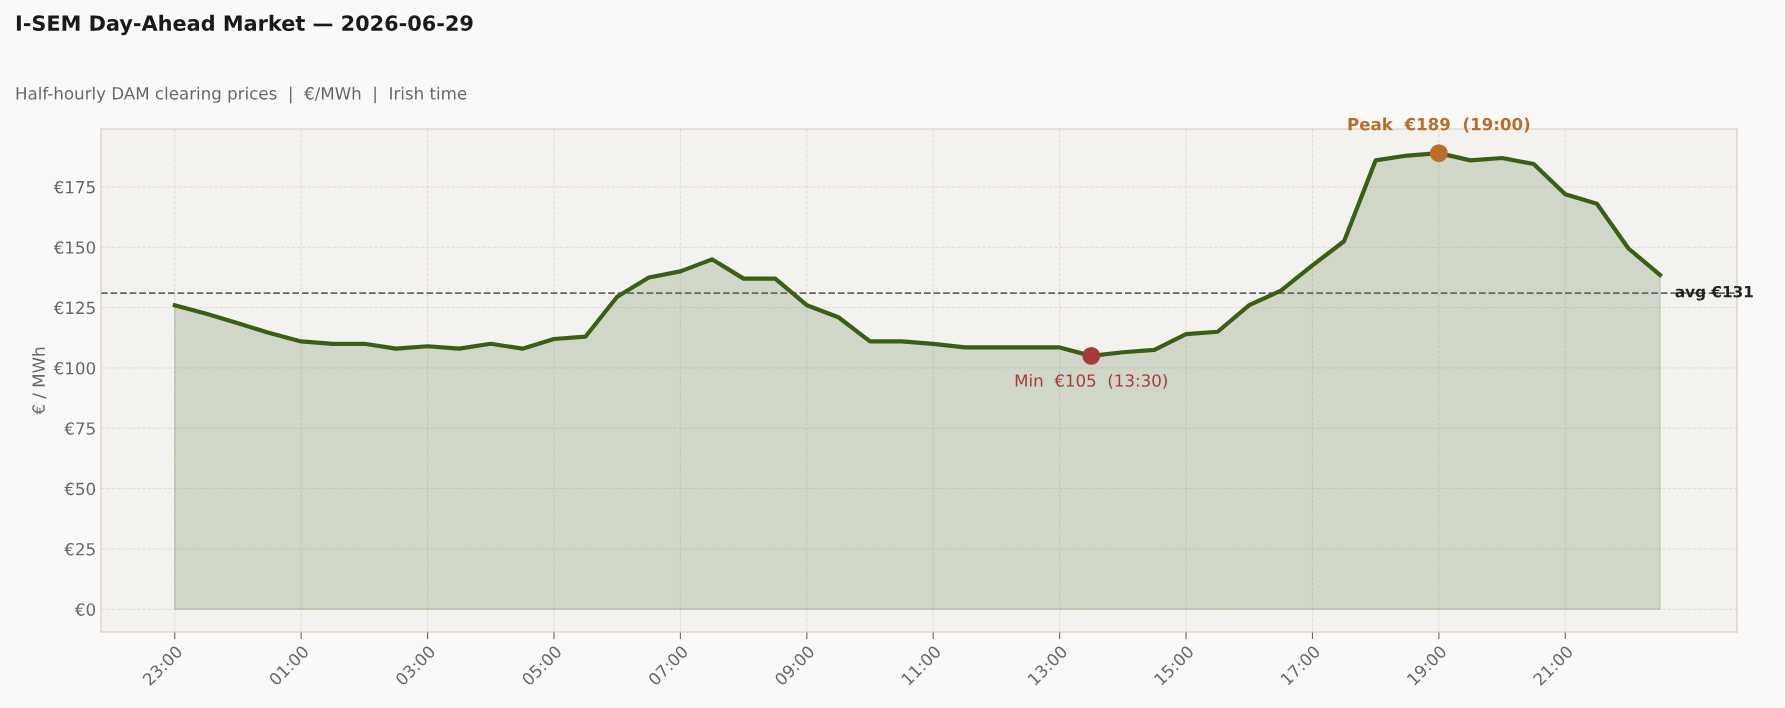  Describe the element at coordinates (74, 187) in the screenshot. I see `y-tick-label: €175` at that location.